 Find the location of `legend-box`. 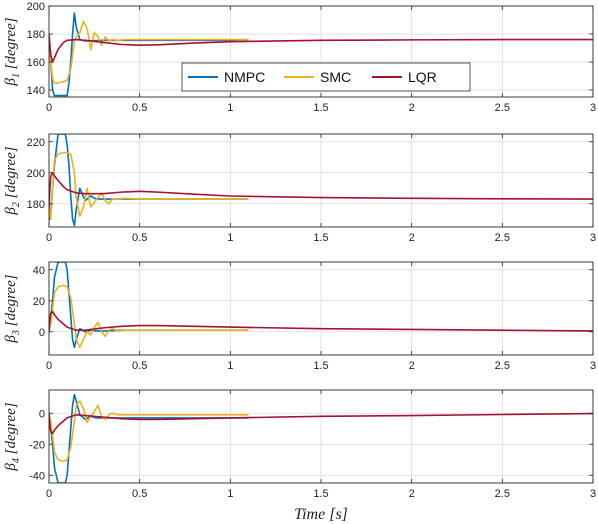

legend-box is located at coordinates (326, 77).